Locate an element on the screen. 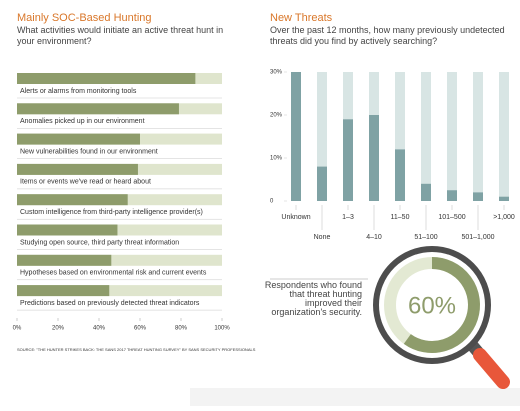 Image resolution: width=520 pixels, height=411 pixels. x-tick-label: 40% is located at coordinates (99, 329).